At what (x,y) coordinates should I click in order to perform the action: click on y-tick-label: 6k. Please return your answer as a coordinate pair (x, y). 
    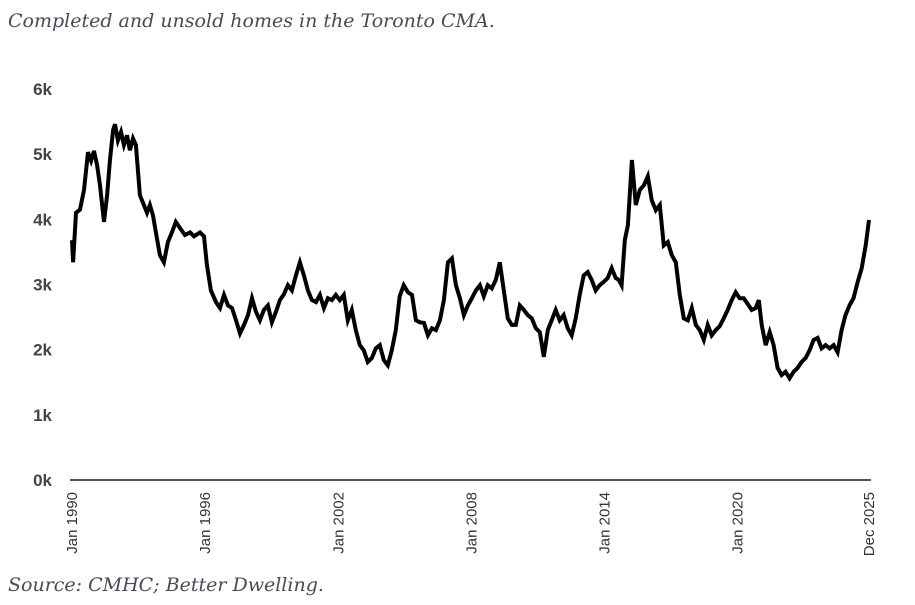
    Looking at the image, I should click on (42, 89).